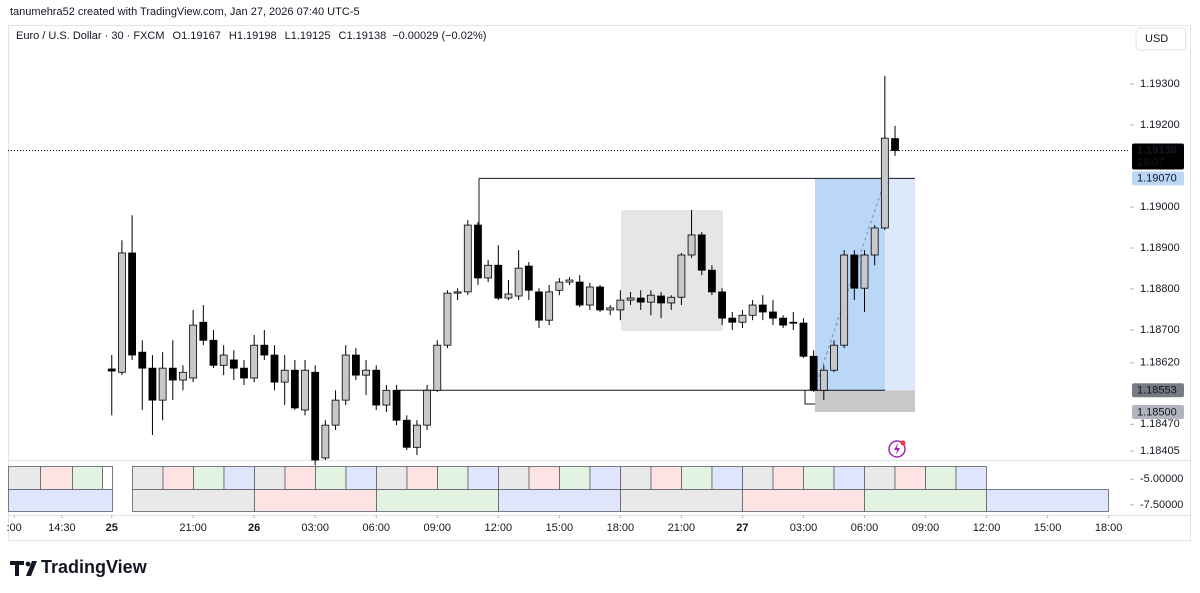  I want to click on x-tick-label: 18:00, so click(621, 528).